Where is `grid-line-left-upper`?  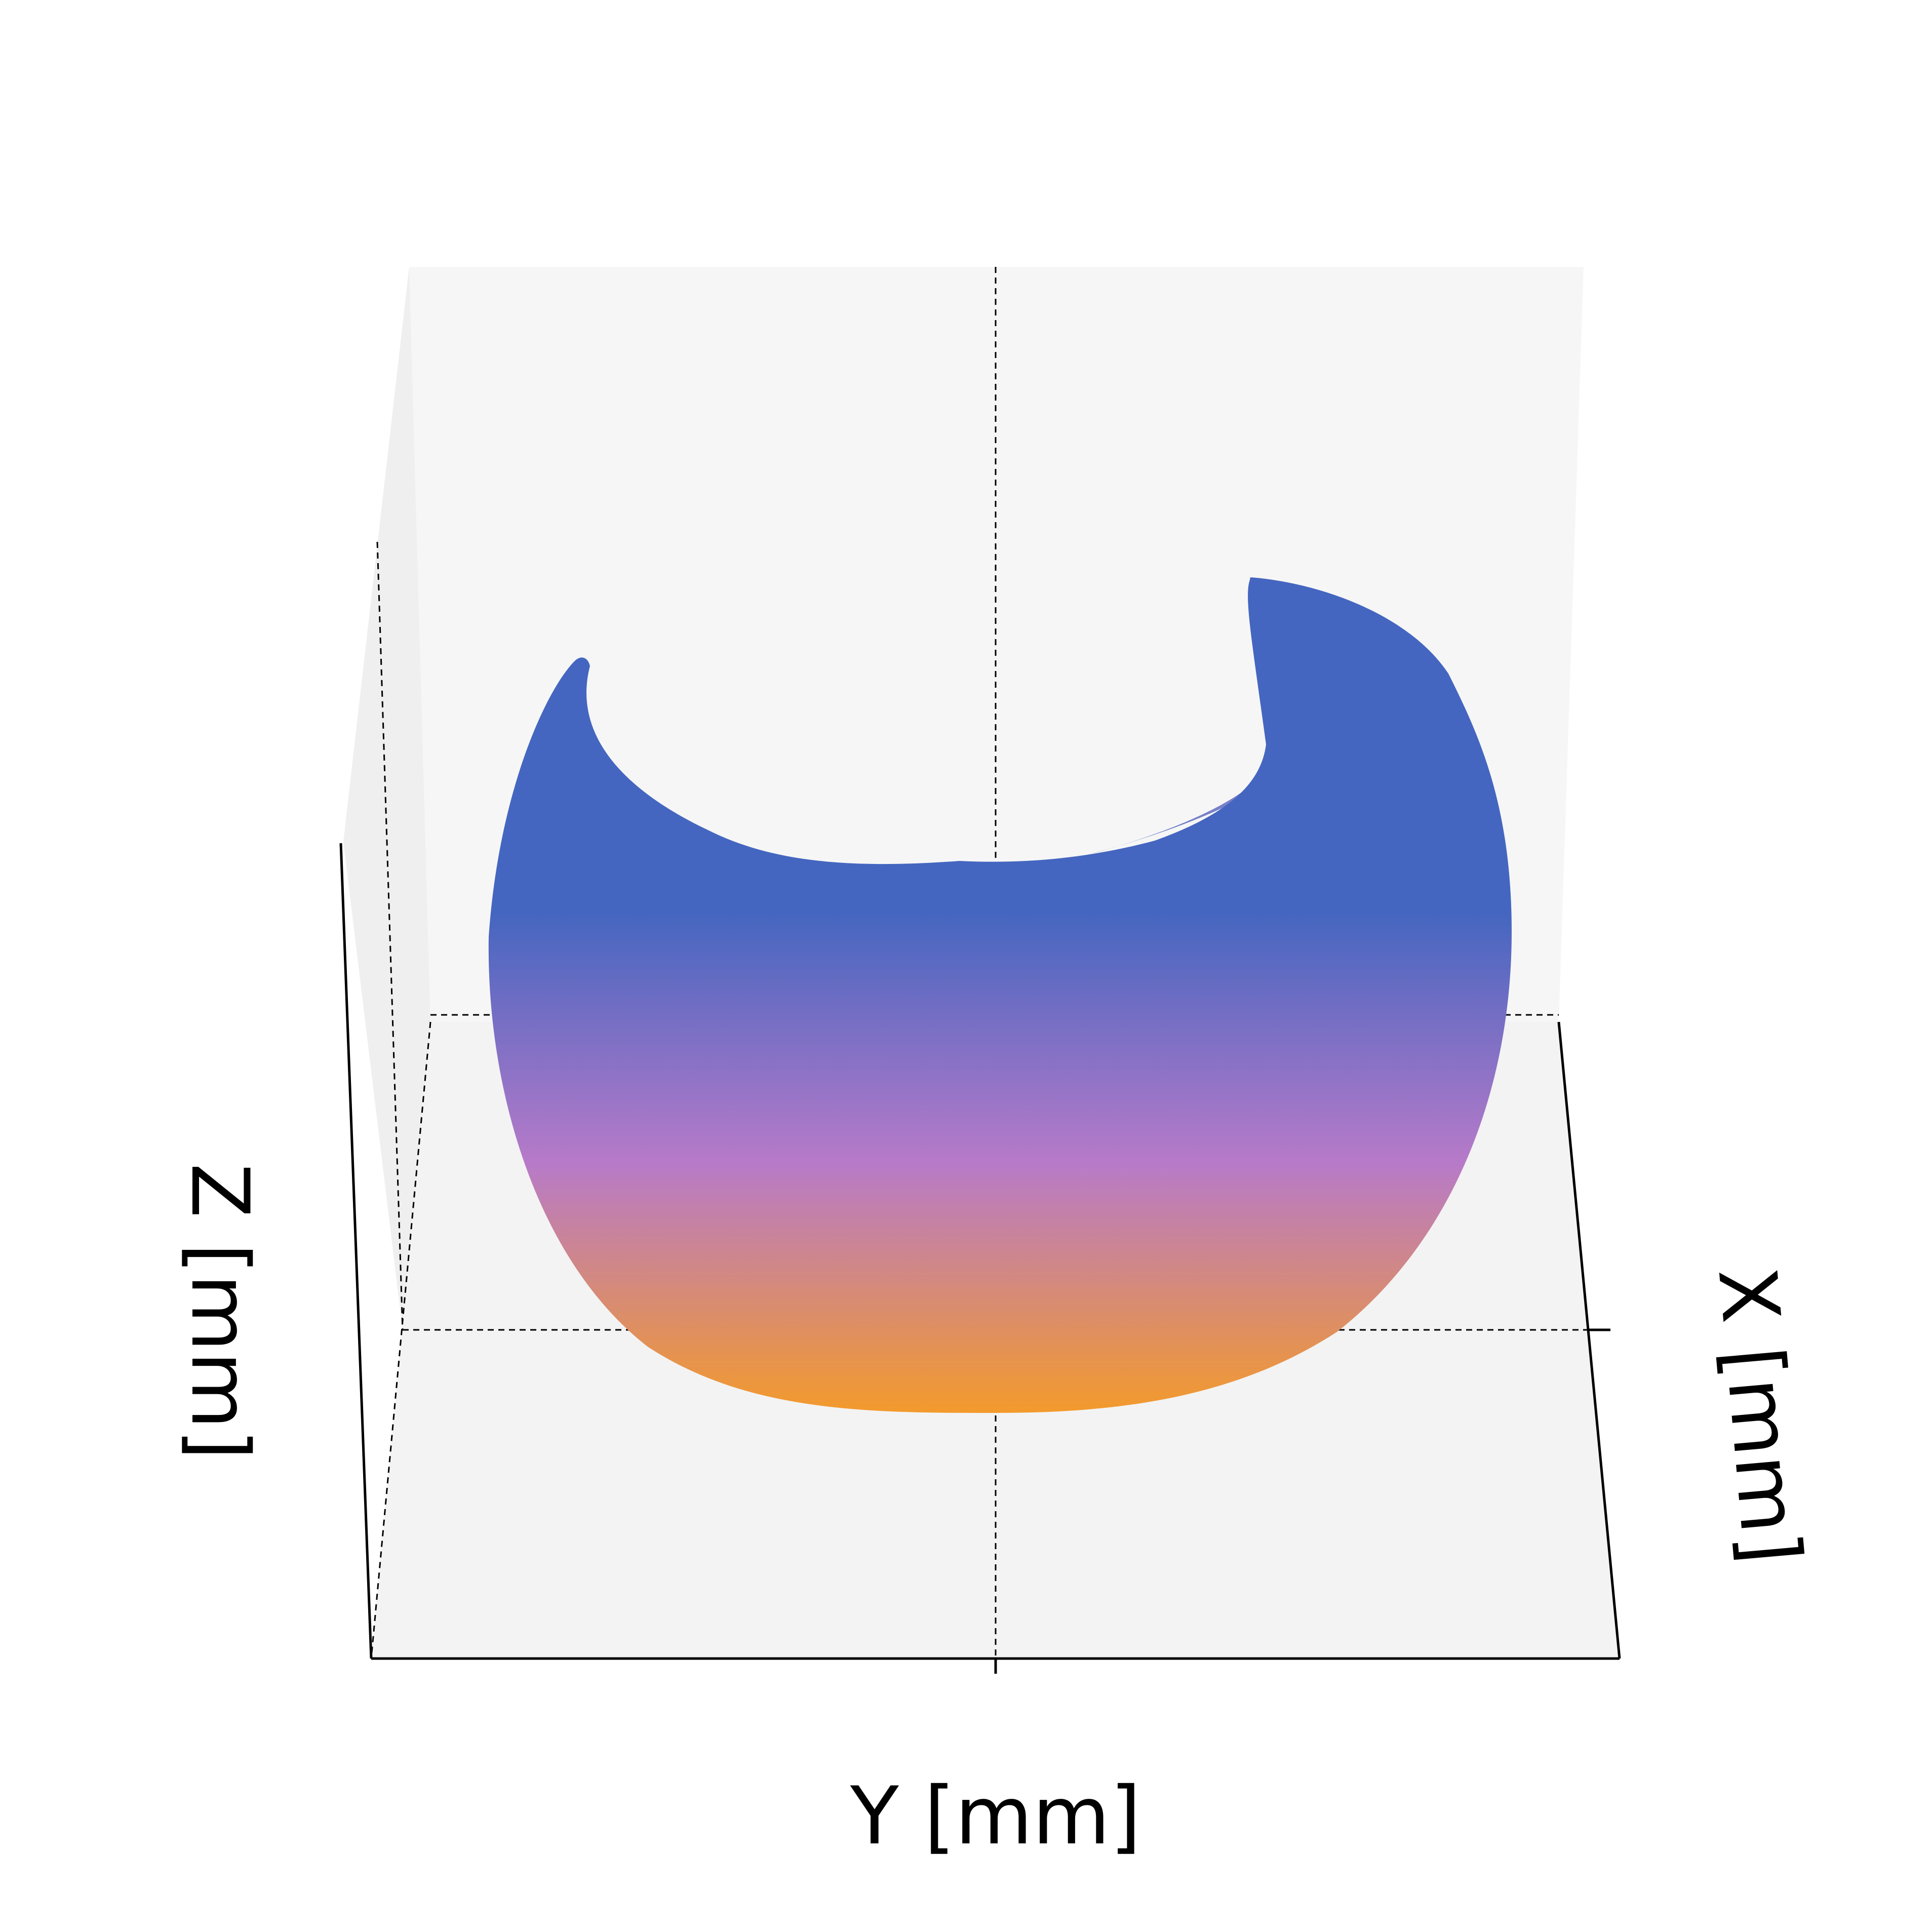 grid-line-left-upper is located at coordinates (390, 936).